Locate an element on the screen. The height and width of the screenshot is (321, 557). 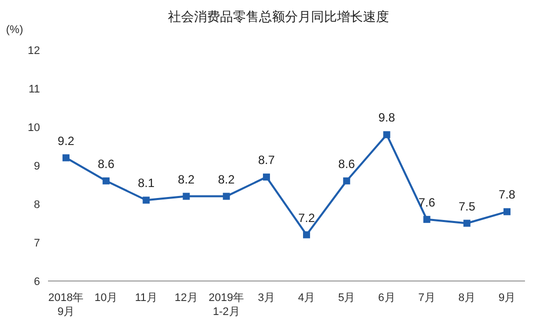
x-tick-label: 8月 is located at coordinates (467, 298).